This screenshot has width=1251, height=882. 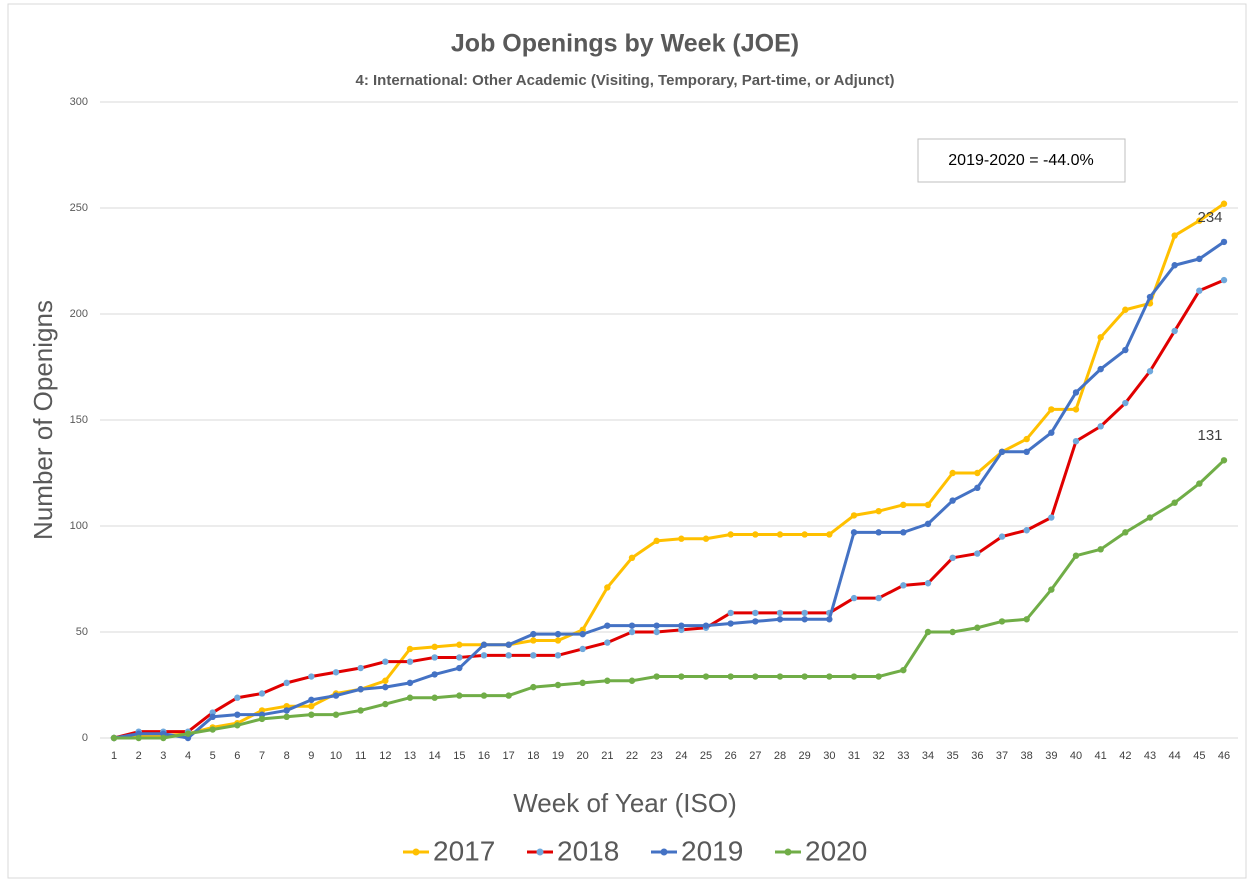 What do you see at coordinates (588, 850) in the screenshot?
I see `legend-label: 2018` at bounding box center [588, 850].